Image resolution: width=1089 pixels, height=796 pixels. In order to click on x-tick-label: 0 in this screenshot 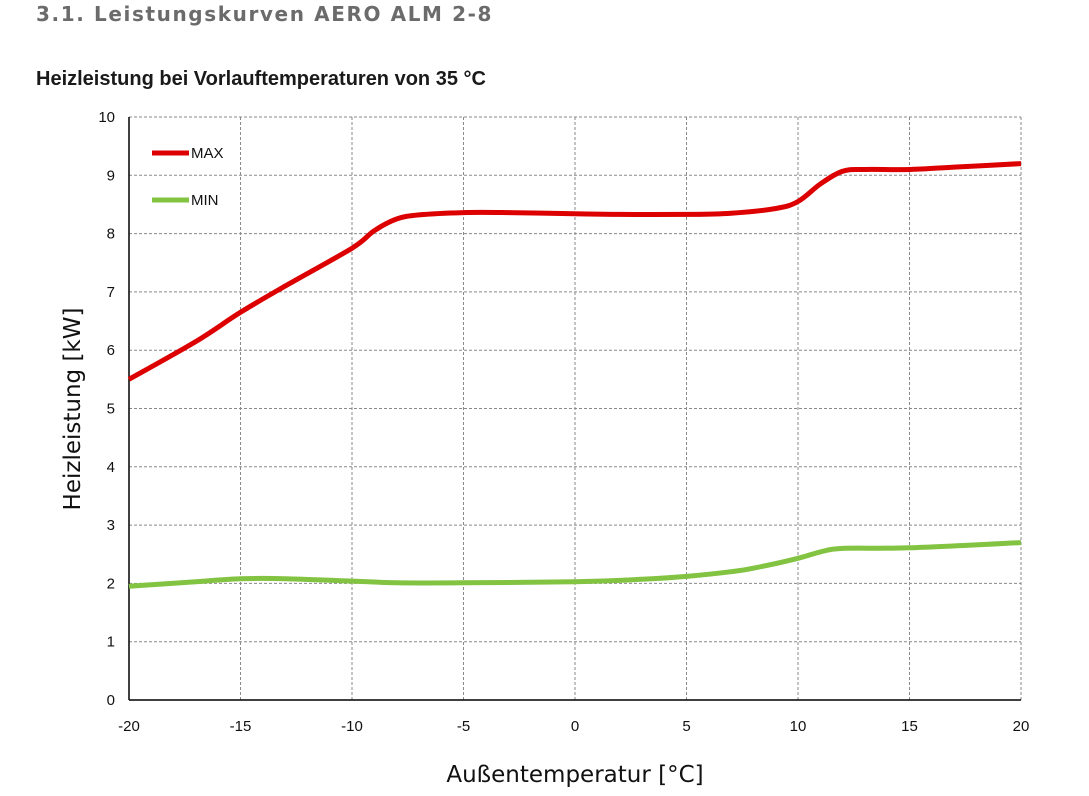, I will do `click(575, 726)`.